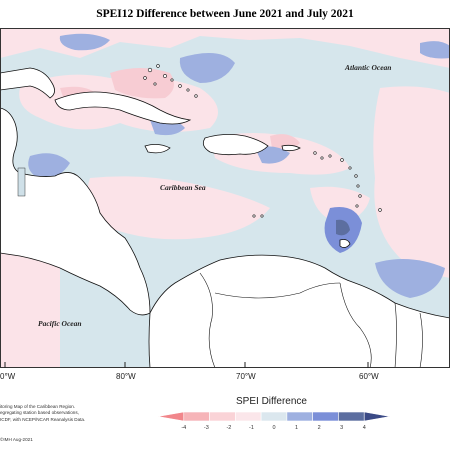 The width and height of the screenshot is (450, 450). I want to click on cuba, so click(123, 108).